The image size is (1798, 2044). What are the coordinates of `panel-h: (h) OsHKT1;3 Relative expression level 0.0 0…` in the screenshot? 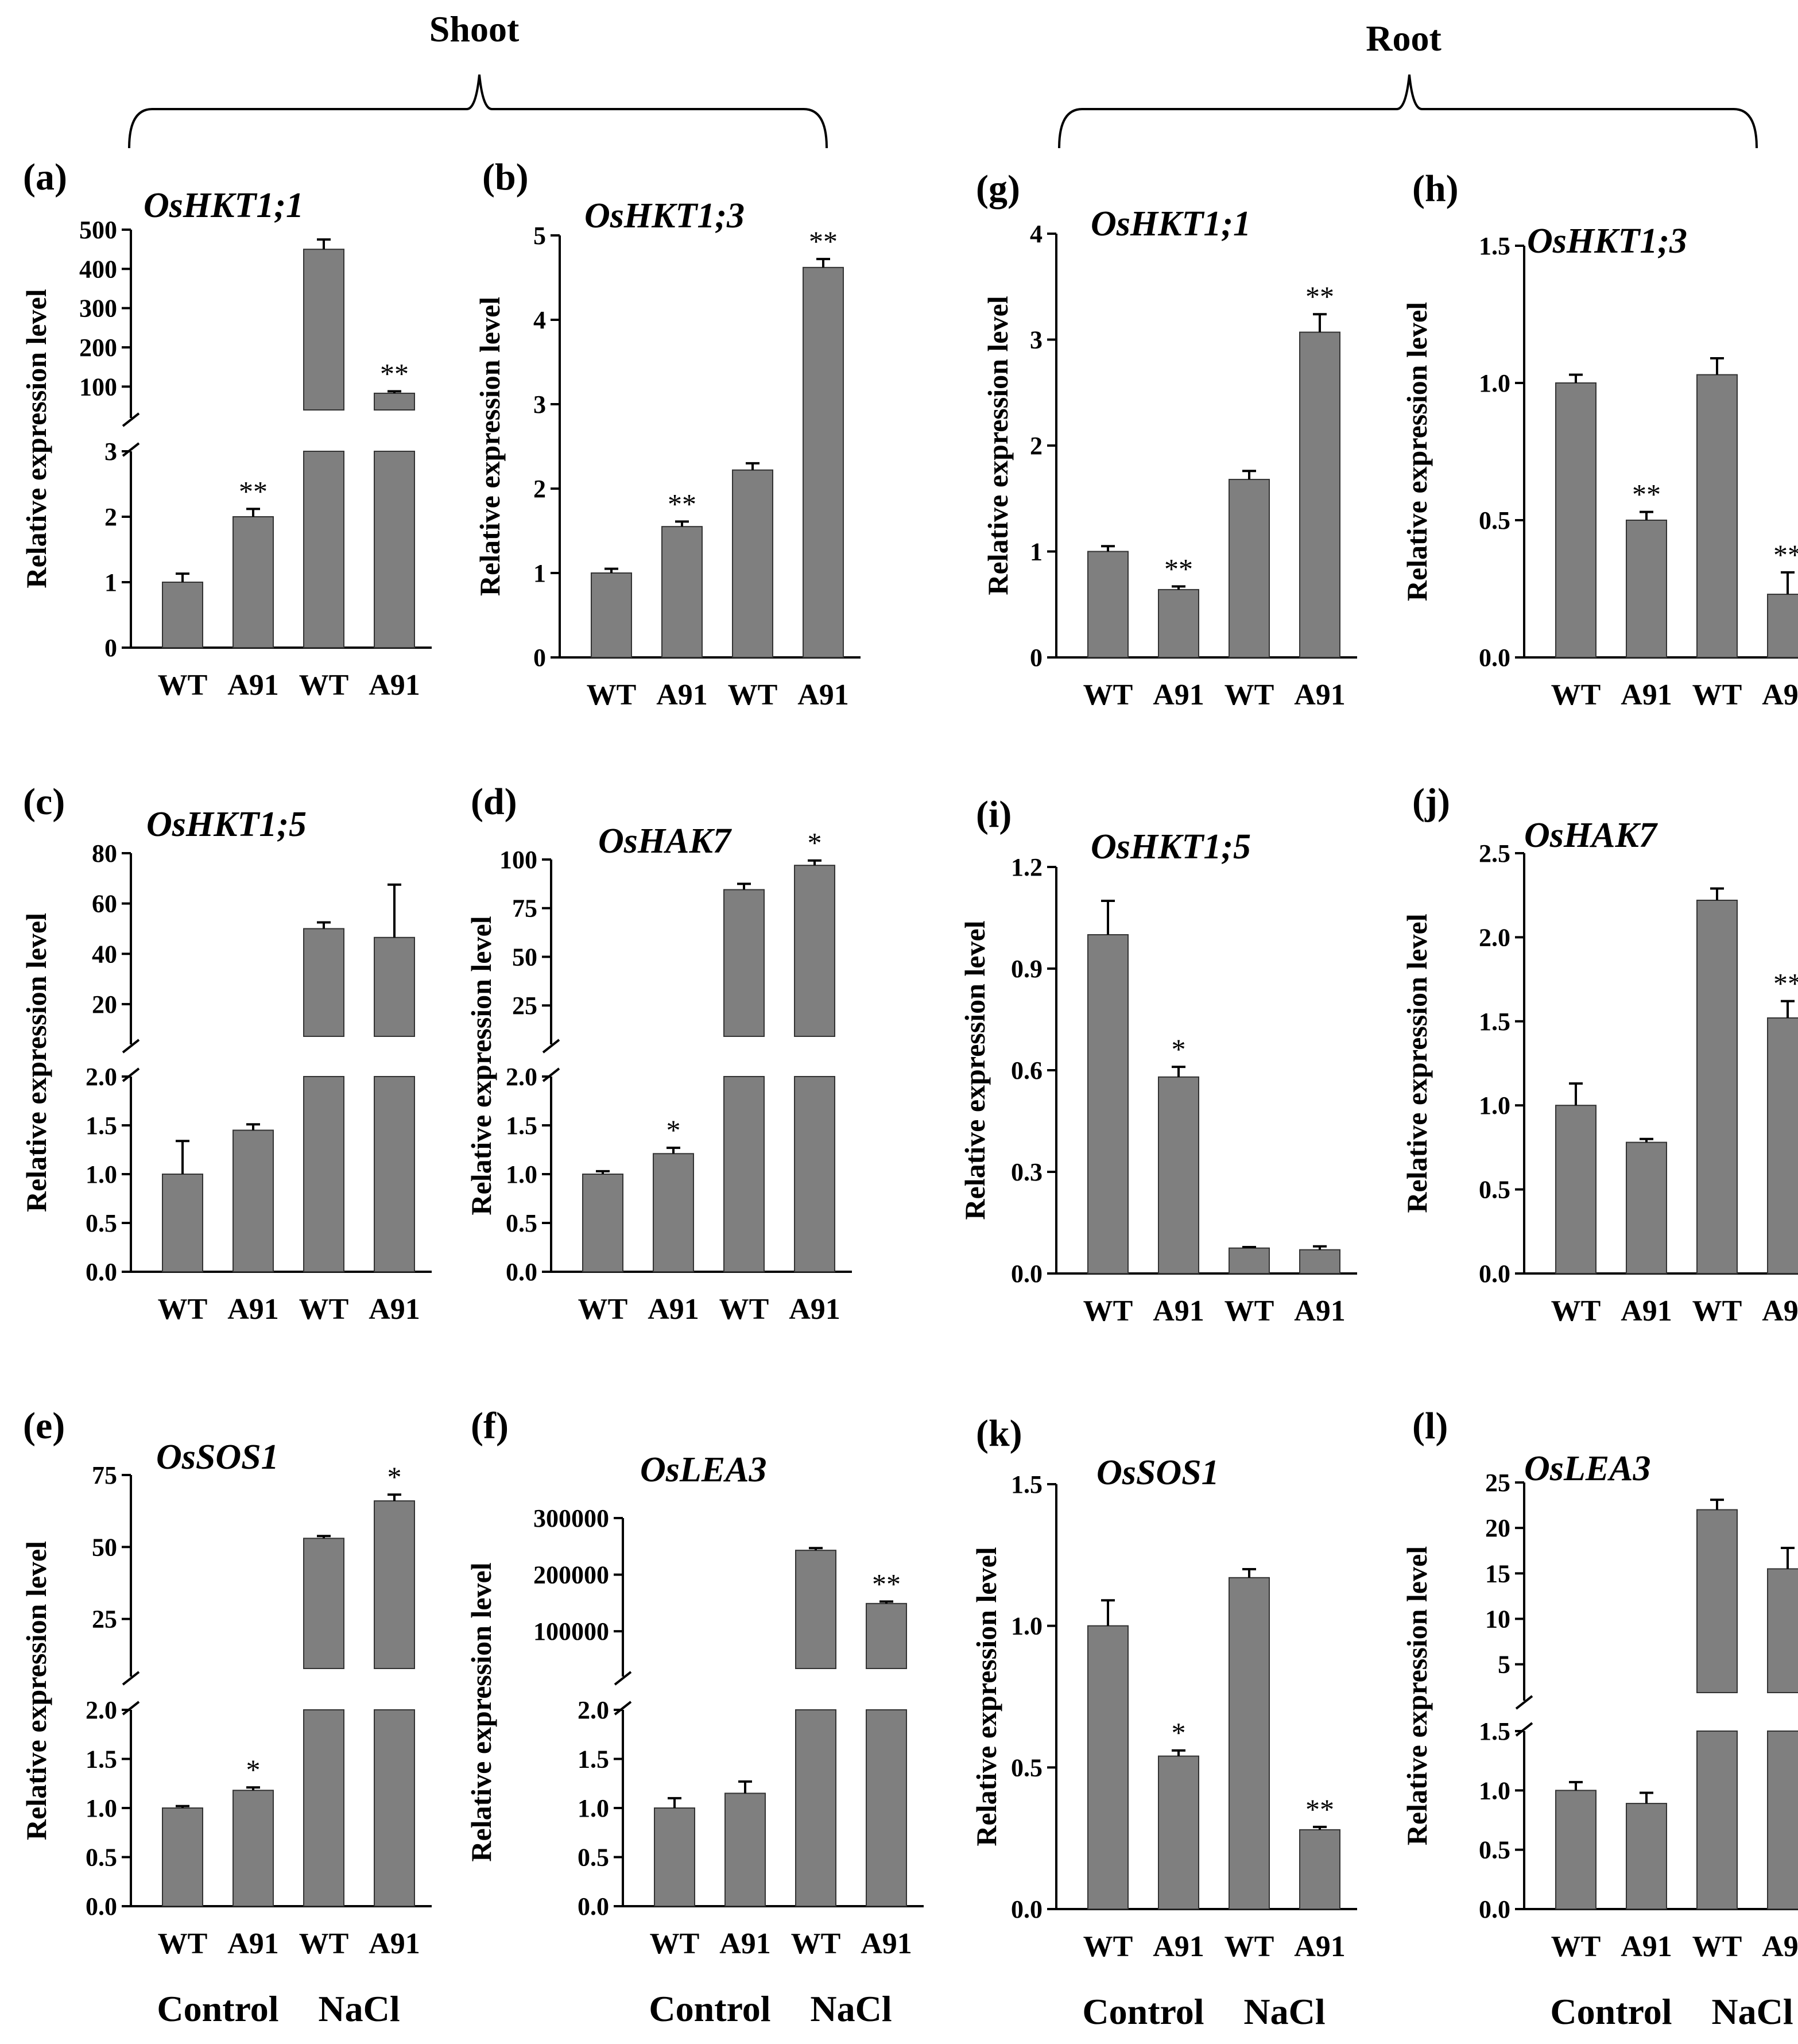 It's located at (1599, 439).